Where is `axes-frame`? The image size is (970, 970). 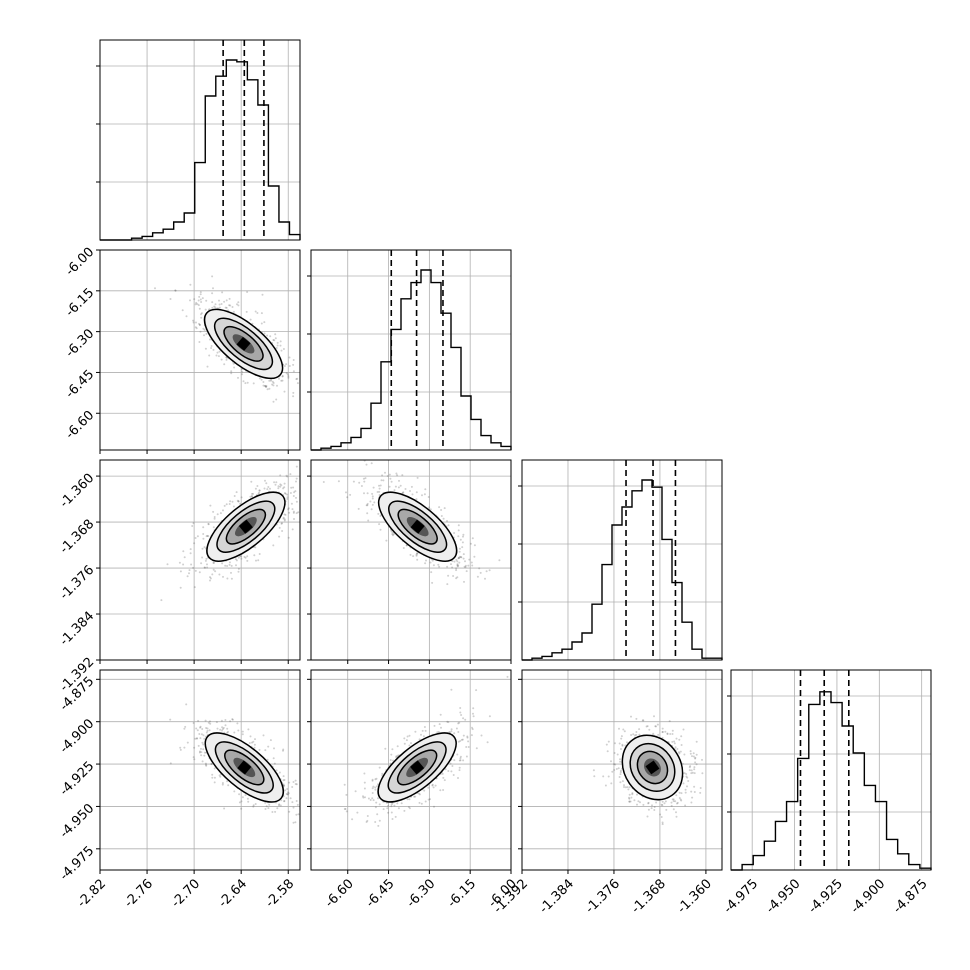
axes-frame is located at coordinates (622, 770).